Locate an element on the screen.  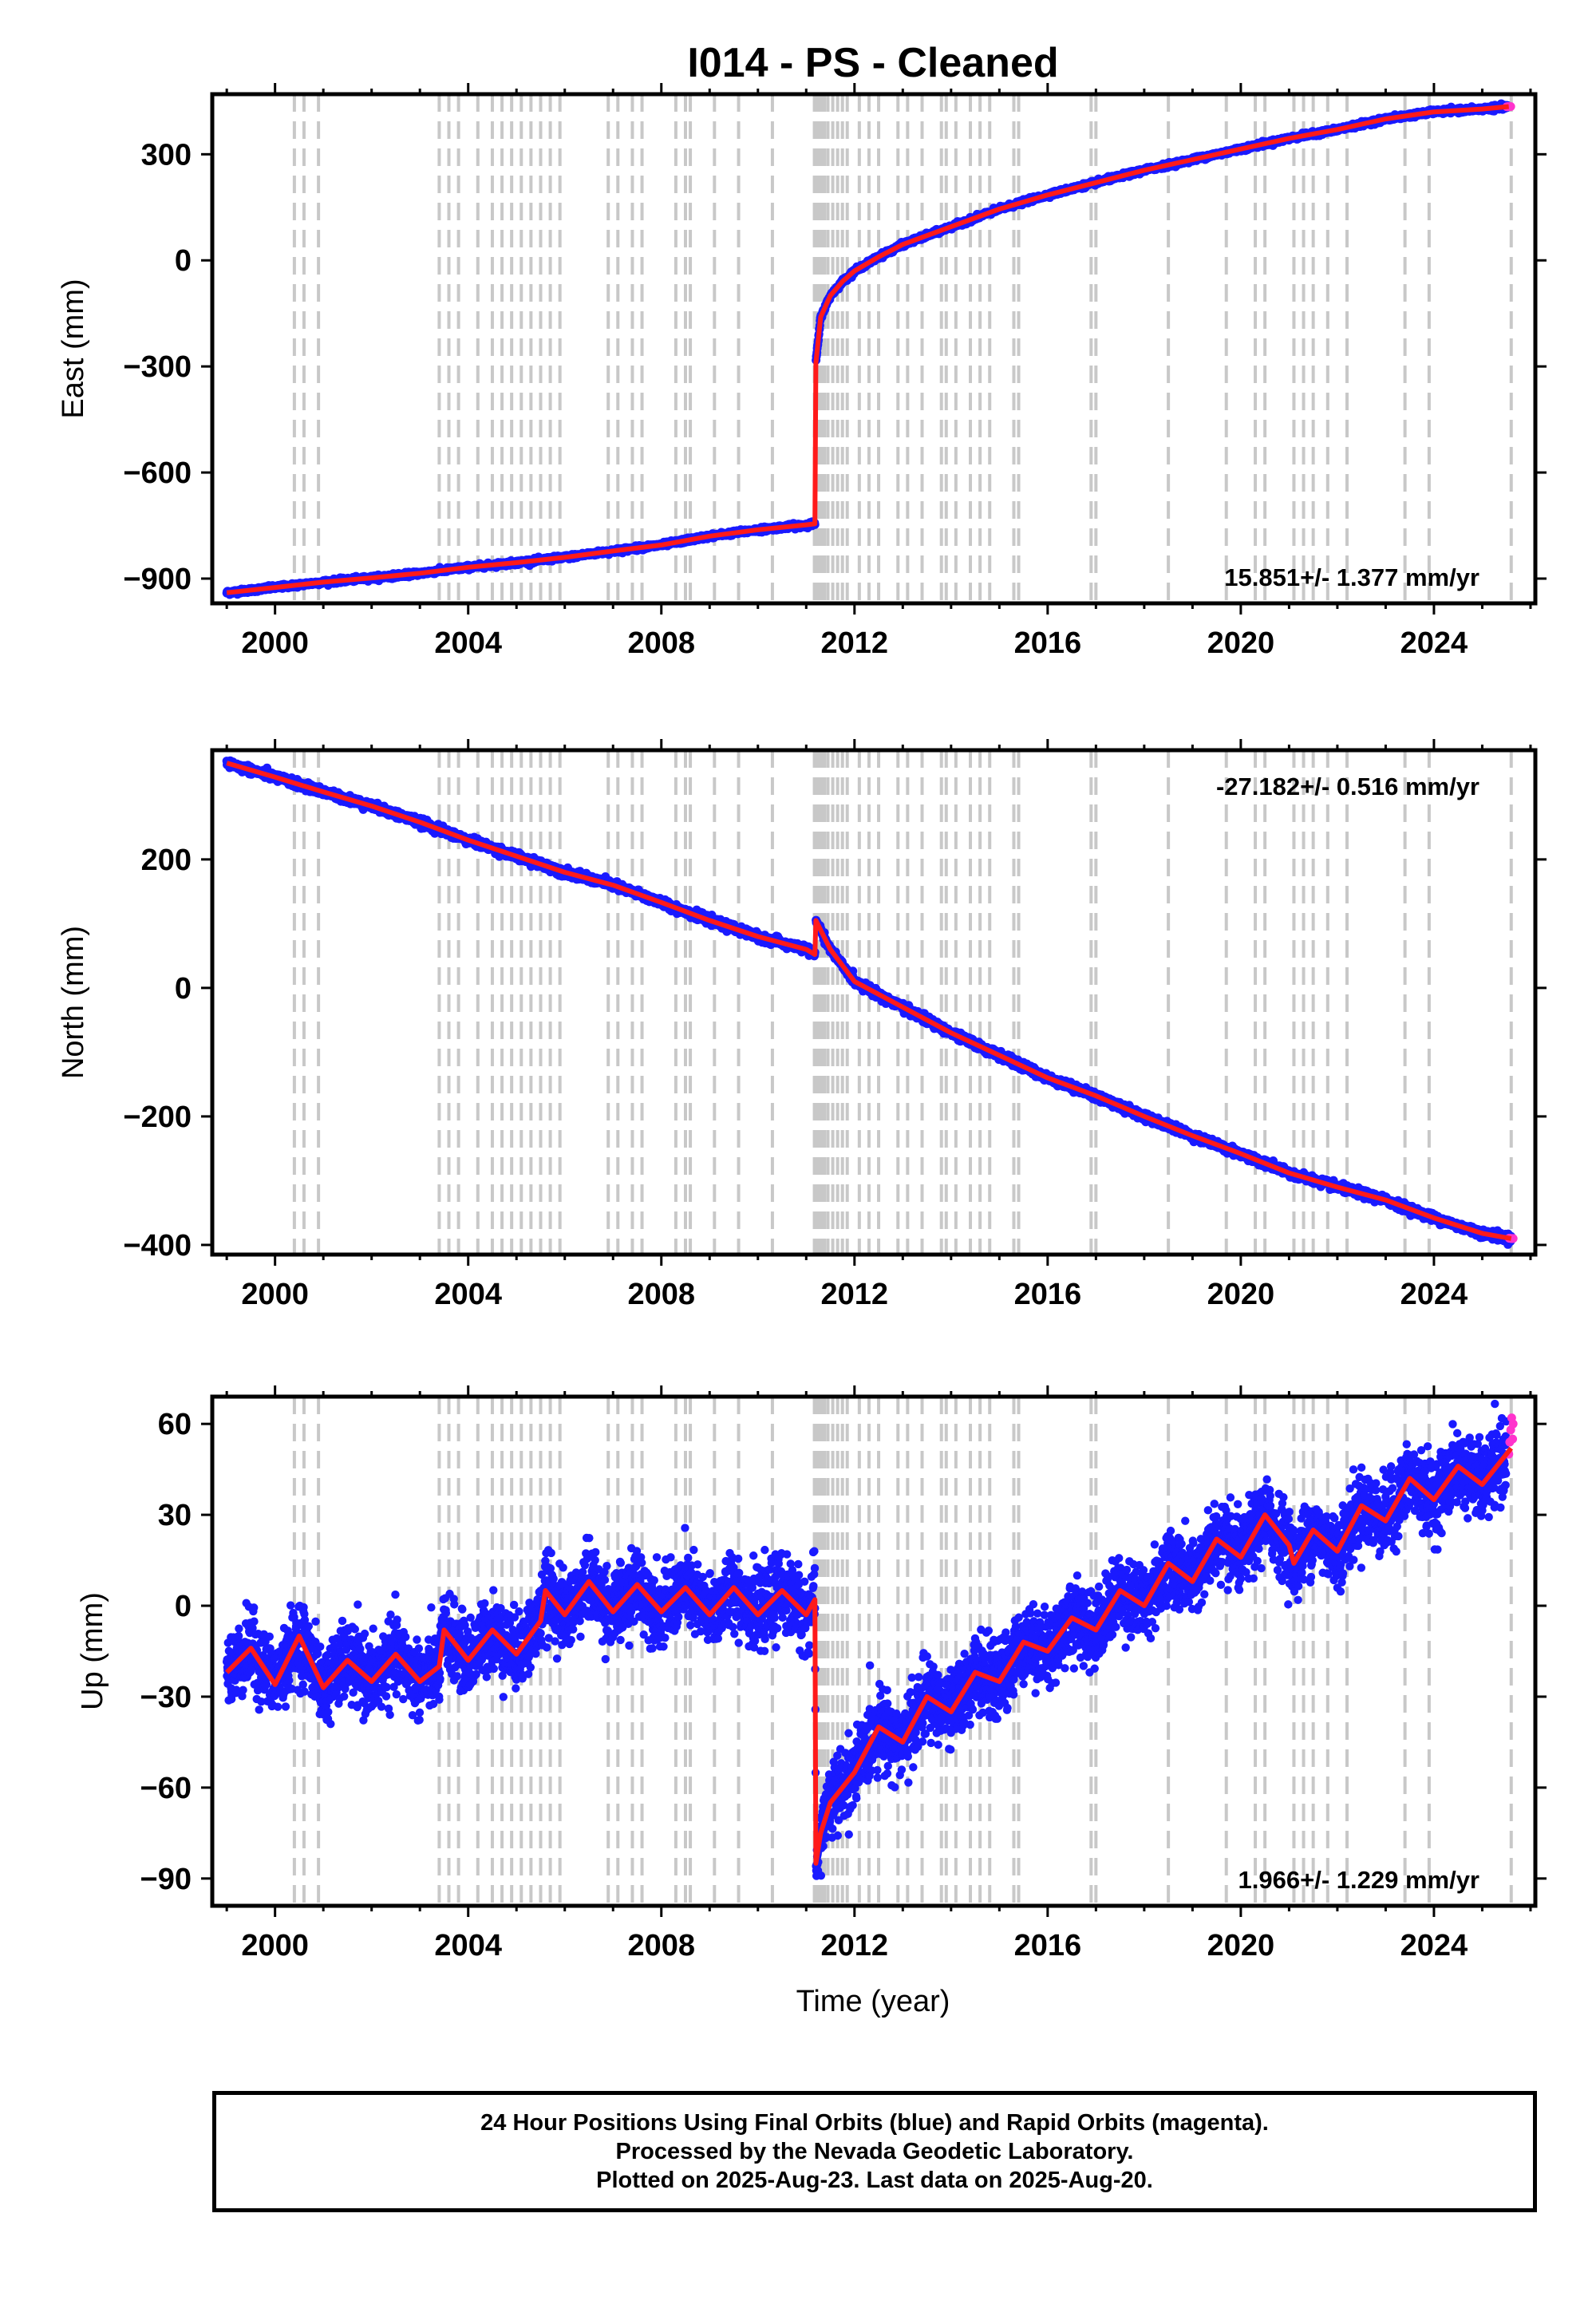
y-axis-label: East (mm) is located at coordinates (73, 348).